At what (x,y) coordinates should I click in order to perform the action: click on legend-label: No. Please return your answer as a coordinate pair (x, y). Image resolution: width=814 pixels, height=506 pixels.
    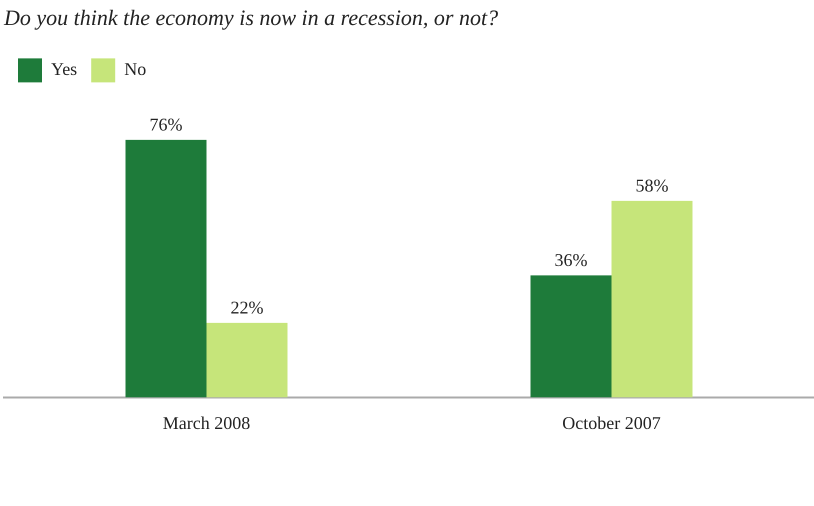
    Looking at the image, I should click on (135, 69).